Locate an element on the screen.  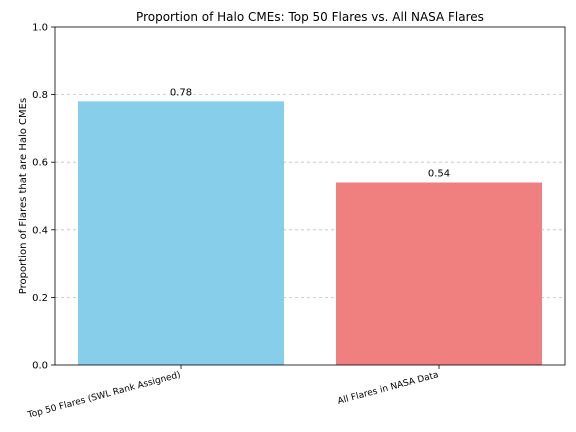
y-tick-label: 0.2 is located at coordinates (40, 298).